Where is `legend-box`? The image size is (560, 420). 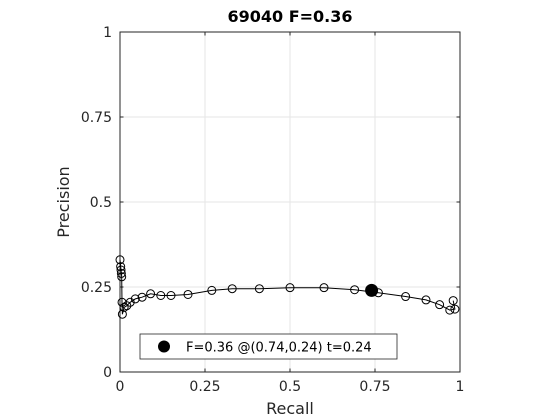
legend-box is located at coordinates (268, 346).